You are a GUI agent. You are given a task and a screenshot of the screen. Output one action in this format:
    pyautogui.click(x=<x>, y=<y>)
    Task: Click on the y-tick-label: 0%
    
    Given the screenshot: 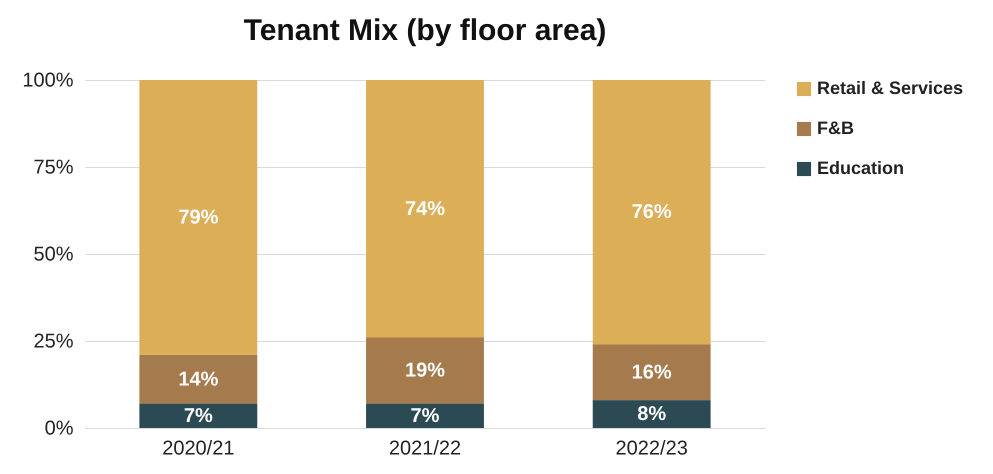 What is the action you would take?
    pyautogui.click(x=59, y=429)
    